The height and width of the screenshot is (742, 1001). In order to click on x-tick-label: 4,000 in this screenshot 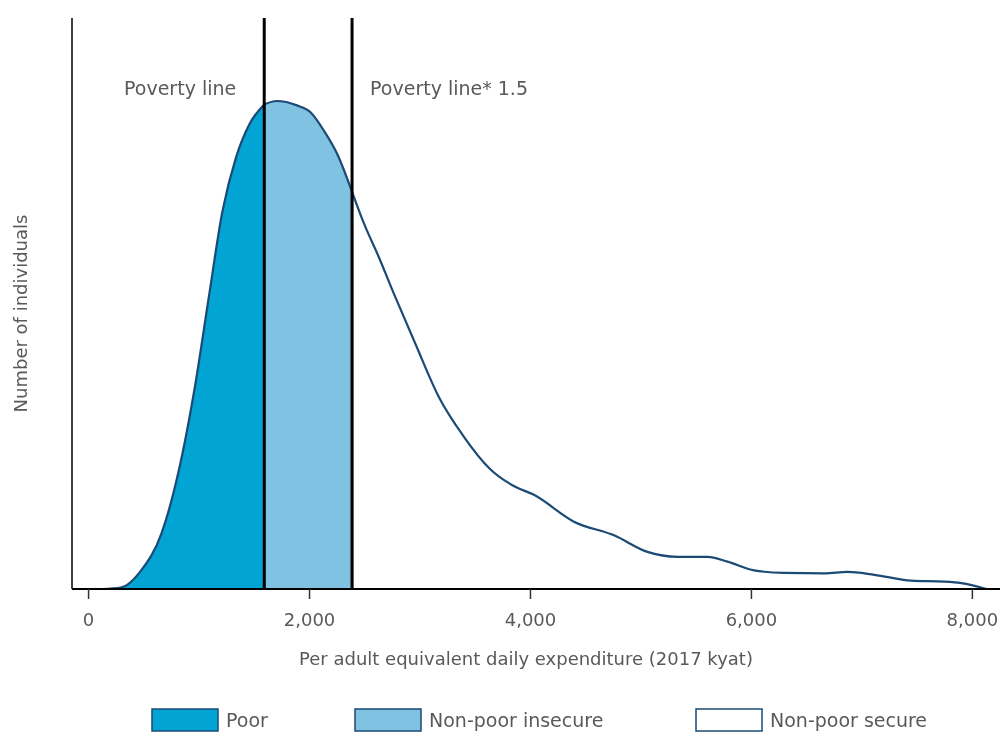, I will do `click(530, 619)`.